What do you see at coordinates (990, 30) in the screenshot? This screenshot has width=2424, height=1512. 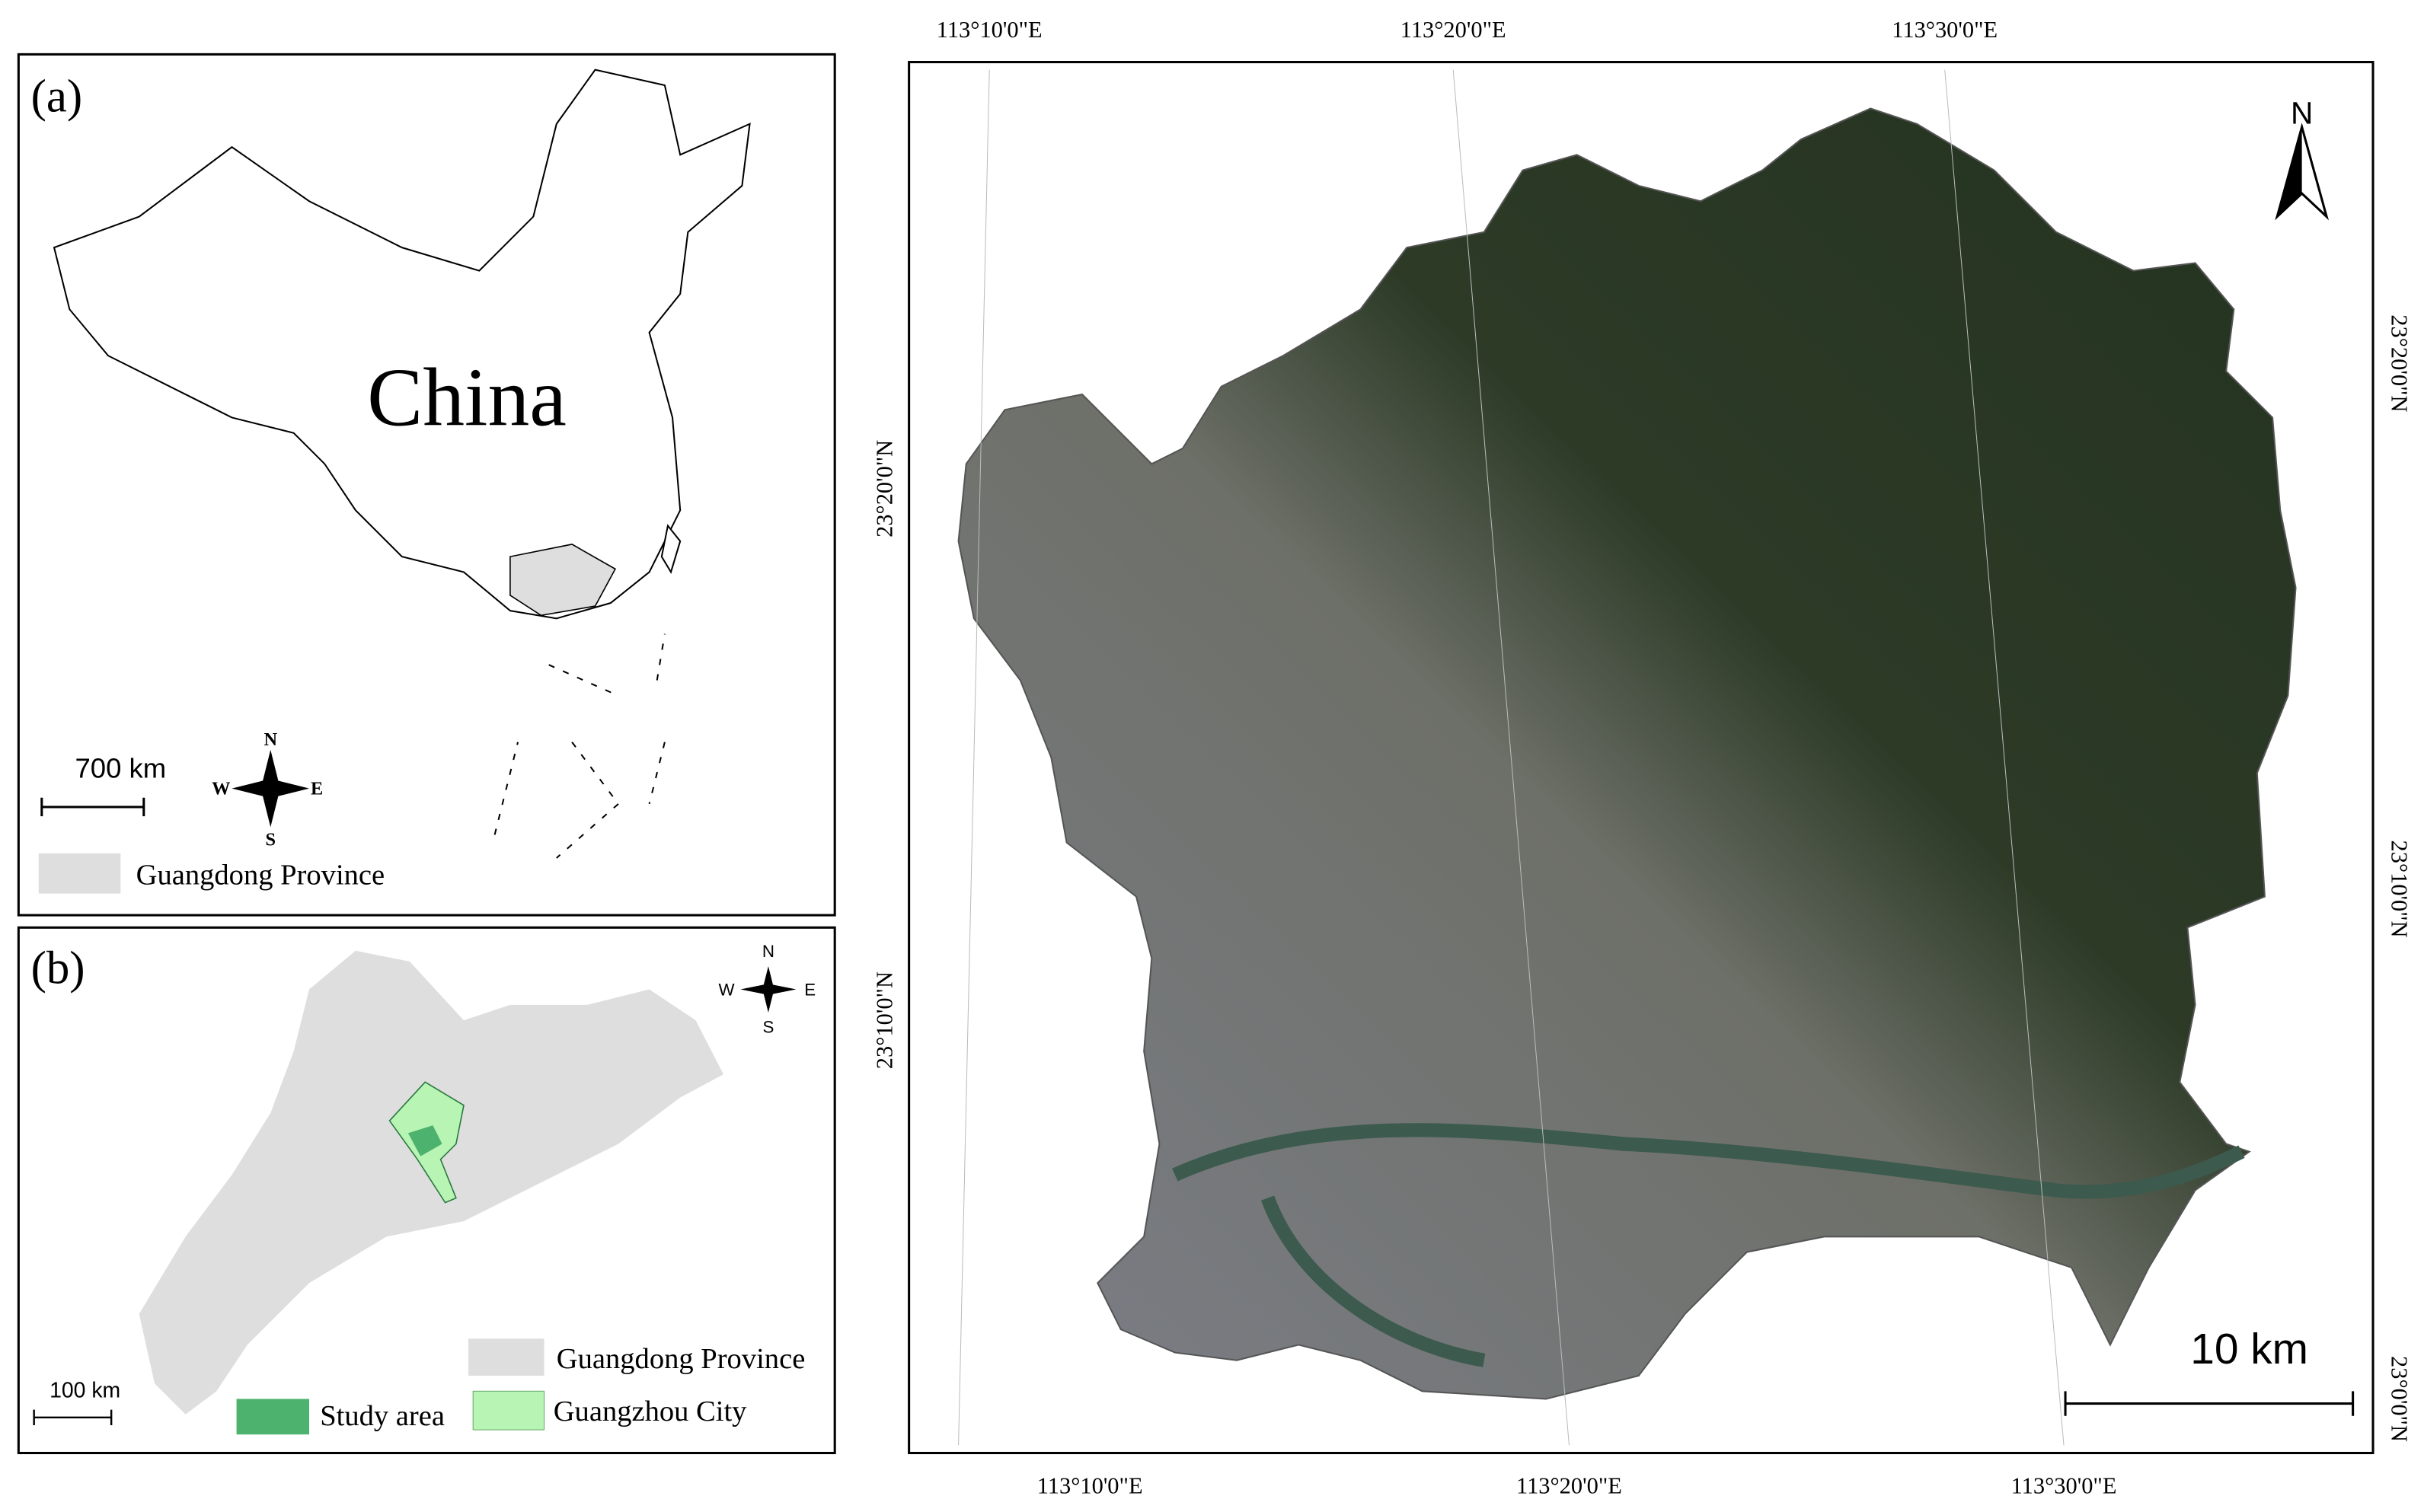 I see `top-coord-label: 113°10'0"E` at bounding box center [990, 30].